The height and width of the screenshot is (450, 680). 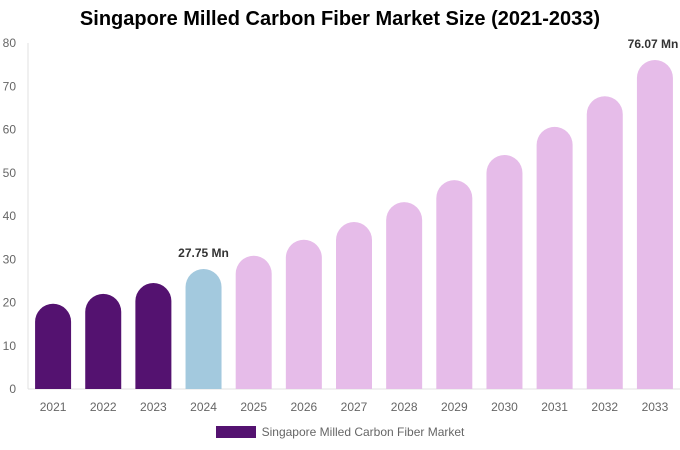 I want to click on x-tick-label: 2024, so click(x=203, y=407).